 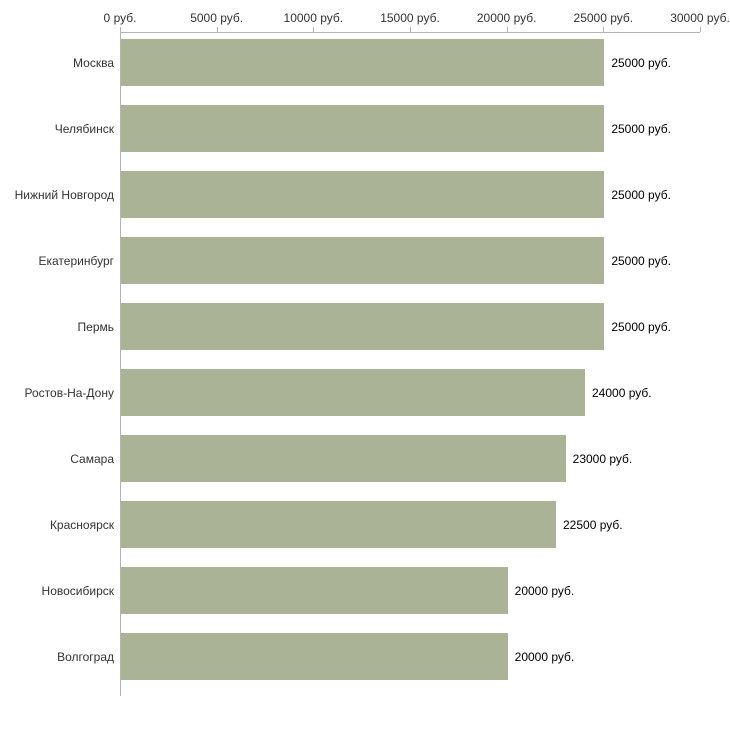 I want to click on x-axis-tick-label: 15000 руб., so click(x=410, y=18).